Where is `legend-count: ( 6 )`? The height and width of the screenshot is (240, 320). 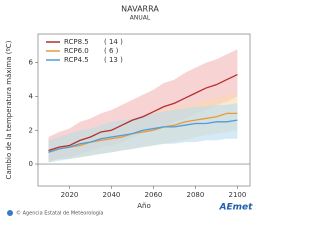 legend-count: ( 6 ) is located at coordinates (111, 51).